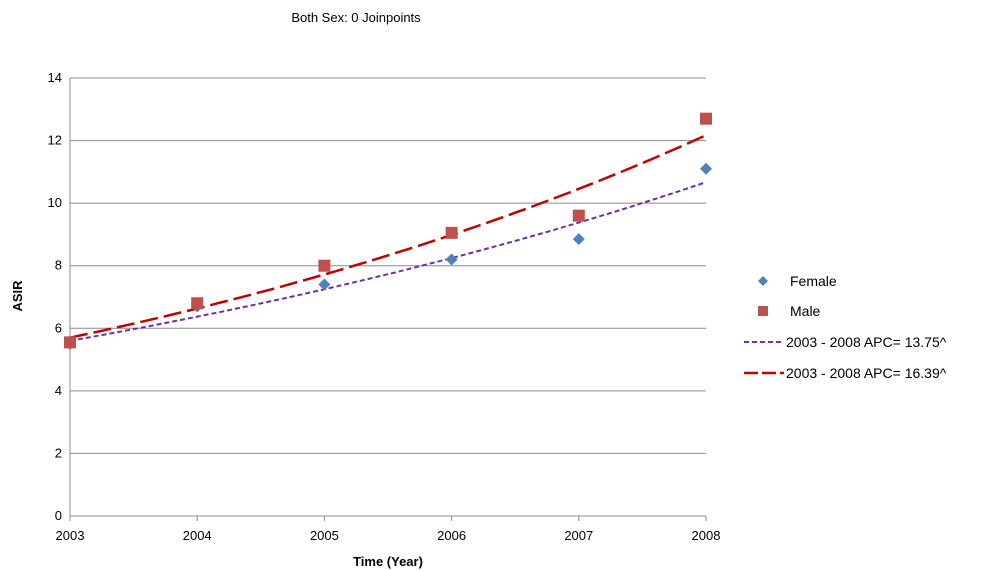 The height and width of the screenshot is (571, 1008). What do you see at coordinates (388, 561) in the screenshot?
I see `x-axis-title: Time (Year)` at bounding box center [388, 561].